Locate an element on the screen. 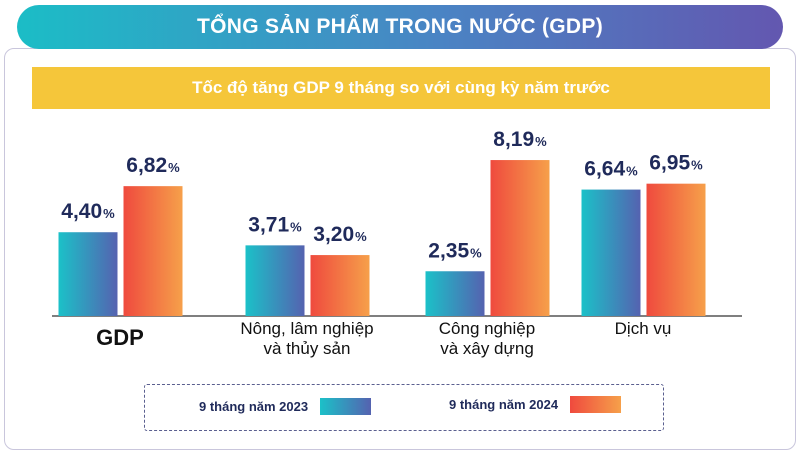  data-label-2024-cat1: 3,20% is located at coordinates (340, 234).